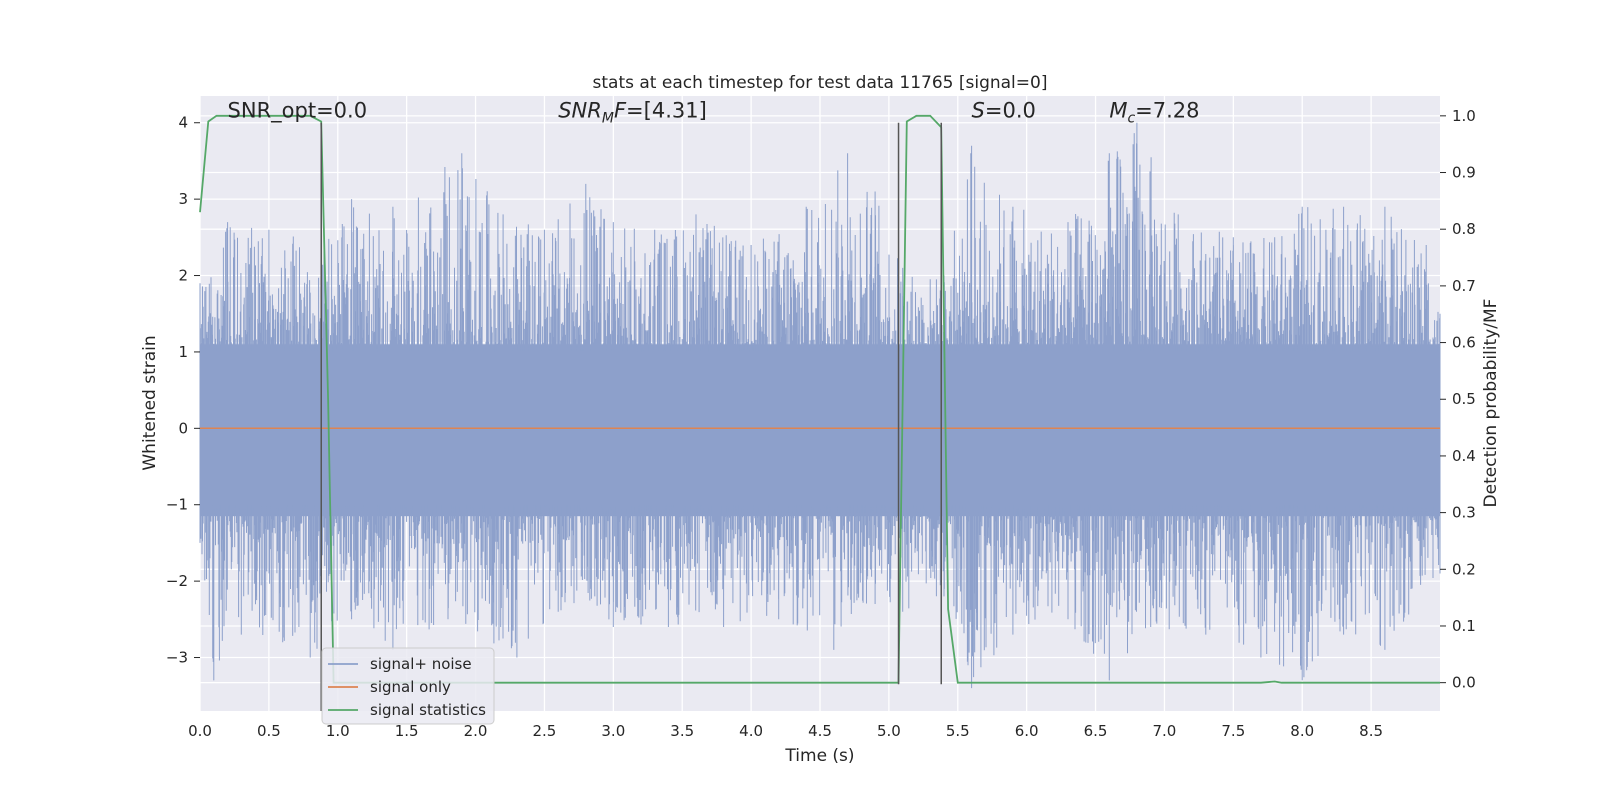 This screenshot has height=800, width=1600. Describe the element at coordinates (820, 731) in the screenshot. I see `x-tick-label: 4.5` at that location.